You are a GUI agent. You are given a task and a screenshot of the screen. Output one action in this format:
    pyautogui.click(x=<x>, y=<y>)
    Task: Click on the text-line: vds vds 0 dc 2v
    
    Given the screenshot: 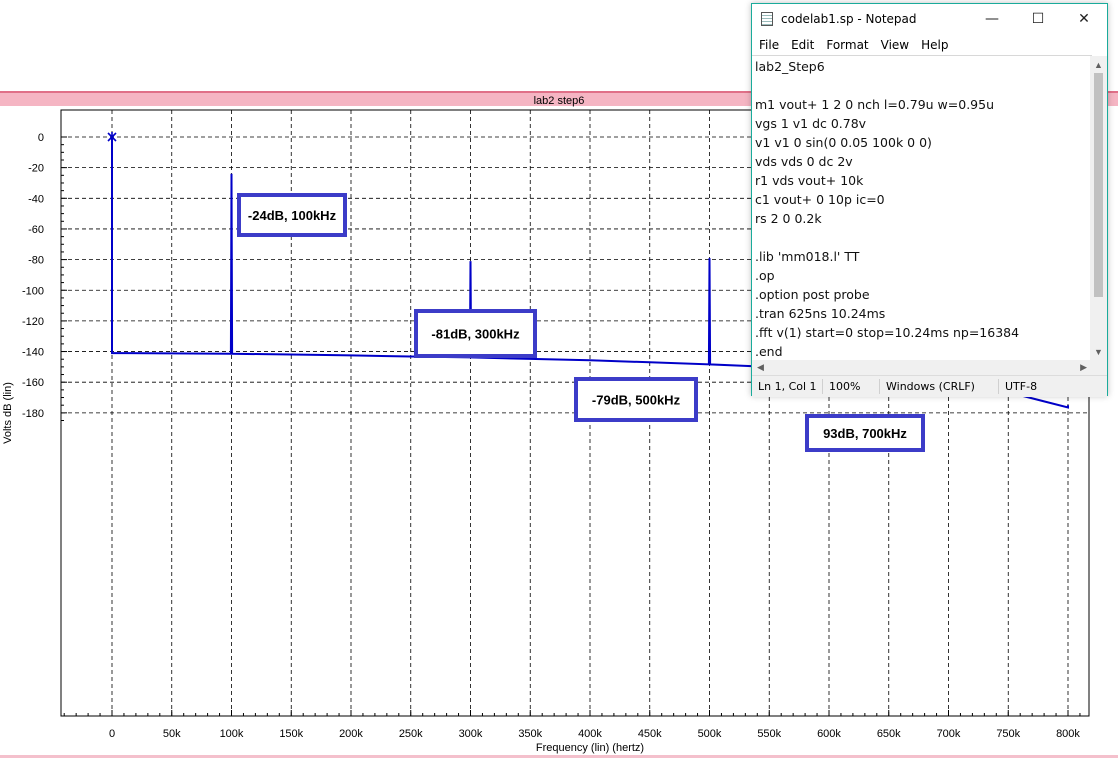 What is the action you would take?
    pyautogui.click(x=804, y=161)
    